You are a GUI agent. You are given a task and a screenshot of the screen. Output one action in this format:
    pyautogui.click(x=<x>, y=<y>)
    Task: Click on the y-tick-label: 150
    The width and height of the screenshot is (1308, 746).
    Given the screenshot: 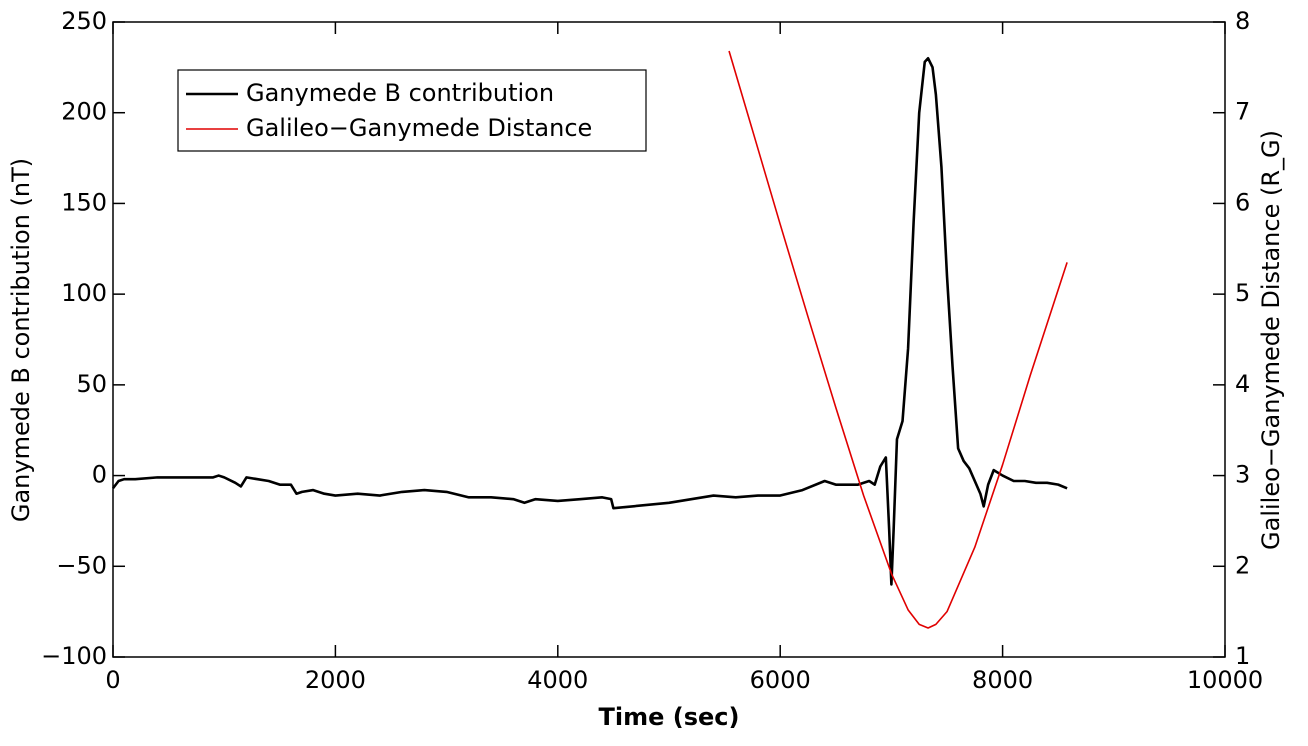 What is the action you would take?
    pyautogui.click(x=84, y=202)
    